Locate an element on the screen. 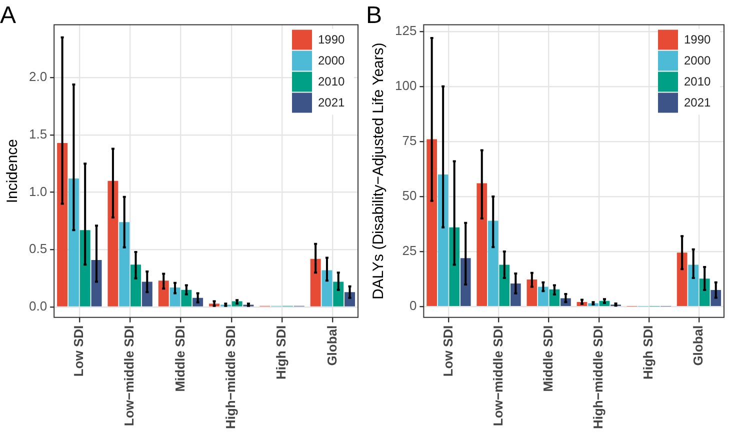 The height and width of the screenshot is (436, 733). y-axis-title: DALYs (Disability−Adjusted Life Years) is located at coordinates (379, 171).